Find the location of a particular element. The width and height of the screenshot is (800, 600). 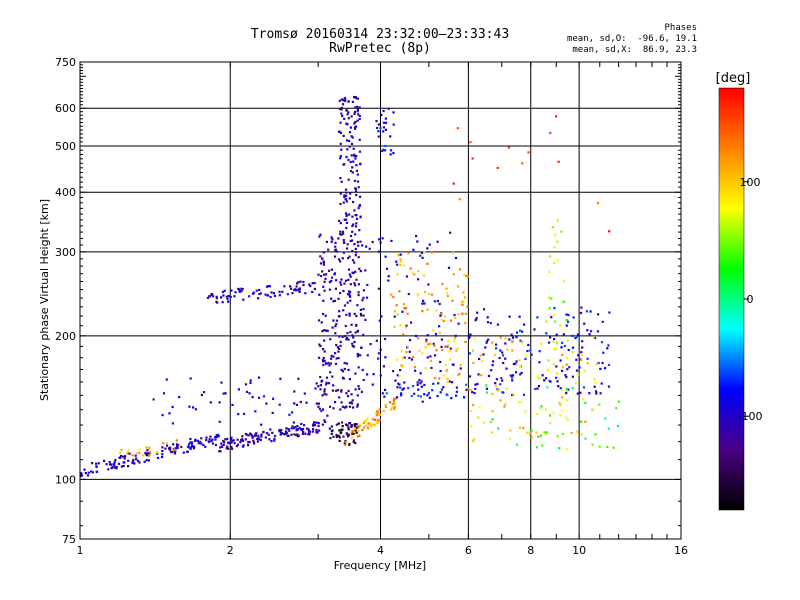

phase-heading: Phases is located at coordinates (680, 28).